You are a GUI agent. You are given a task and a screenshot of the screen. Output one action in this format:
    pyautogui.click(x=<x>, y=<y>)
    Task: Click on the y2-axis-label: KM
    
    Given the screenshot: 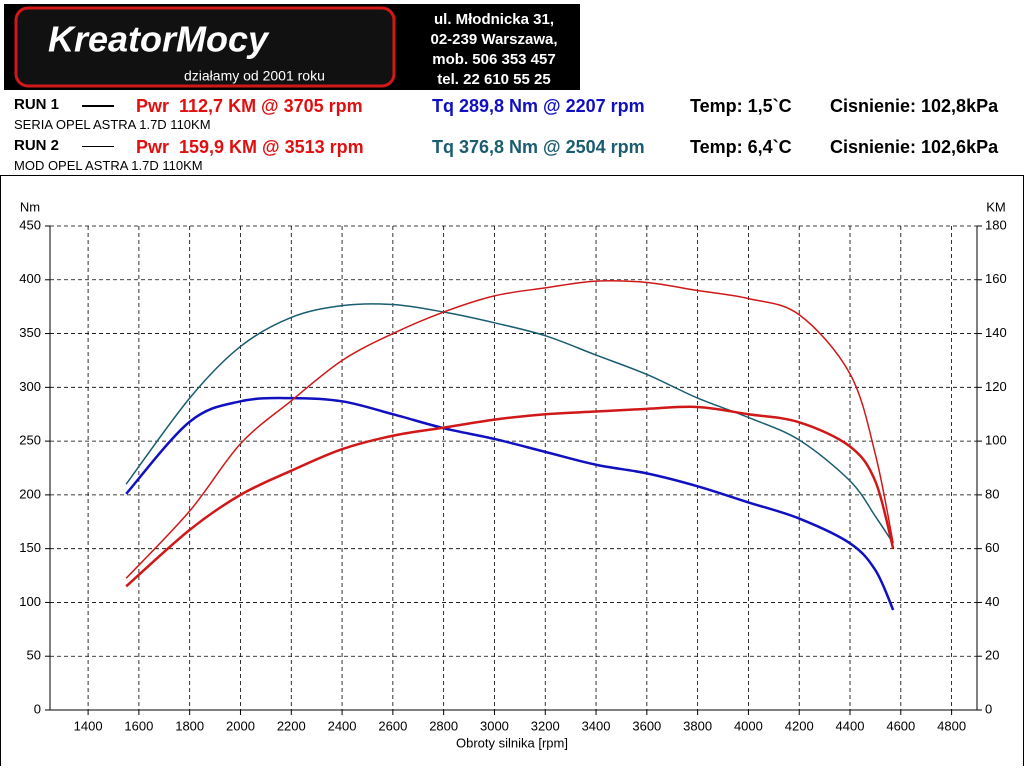 What is the action you would take?
    pyautogui.click(x=996, y=206)
    